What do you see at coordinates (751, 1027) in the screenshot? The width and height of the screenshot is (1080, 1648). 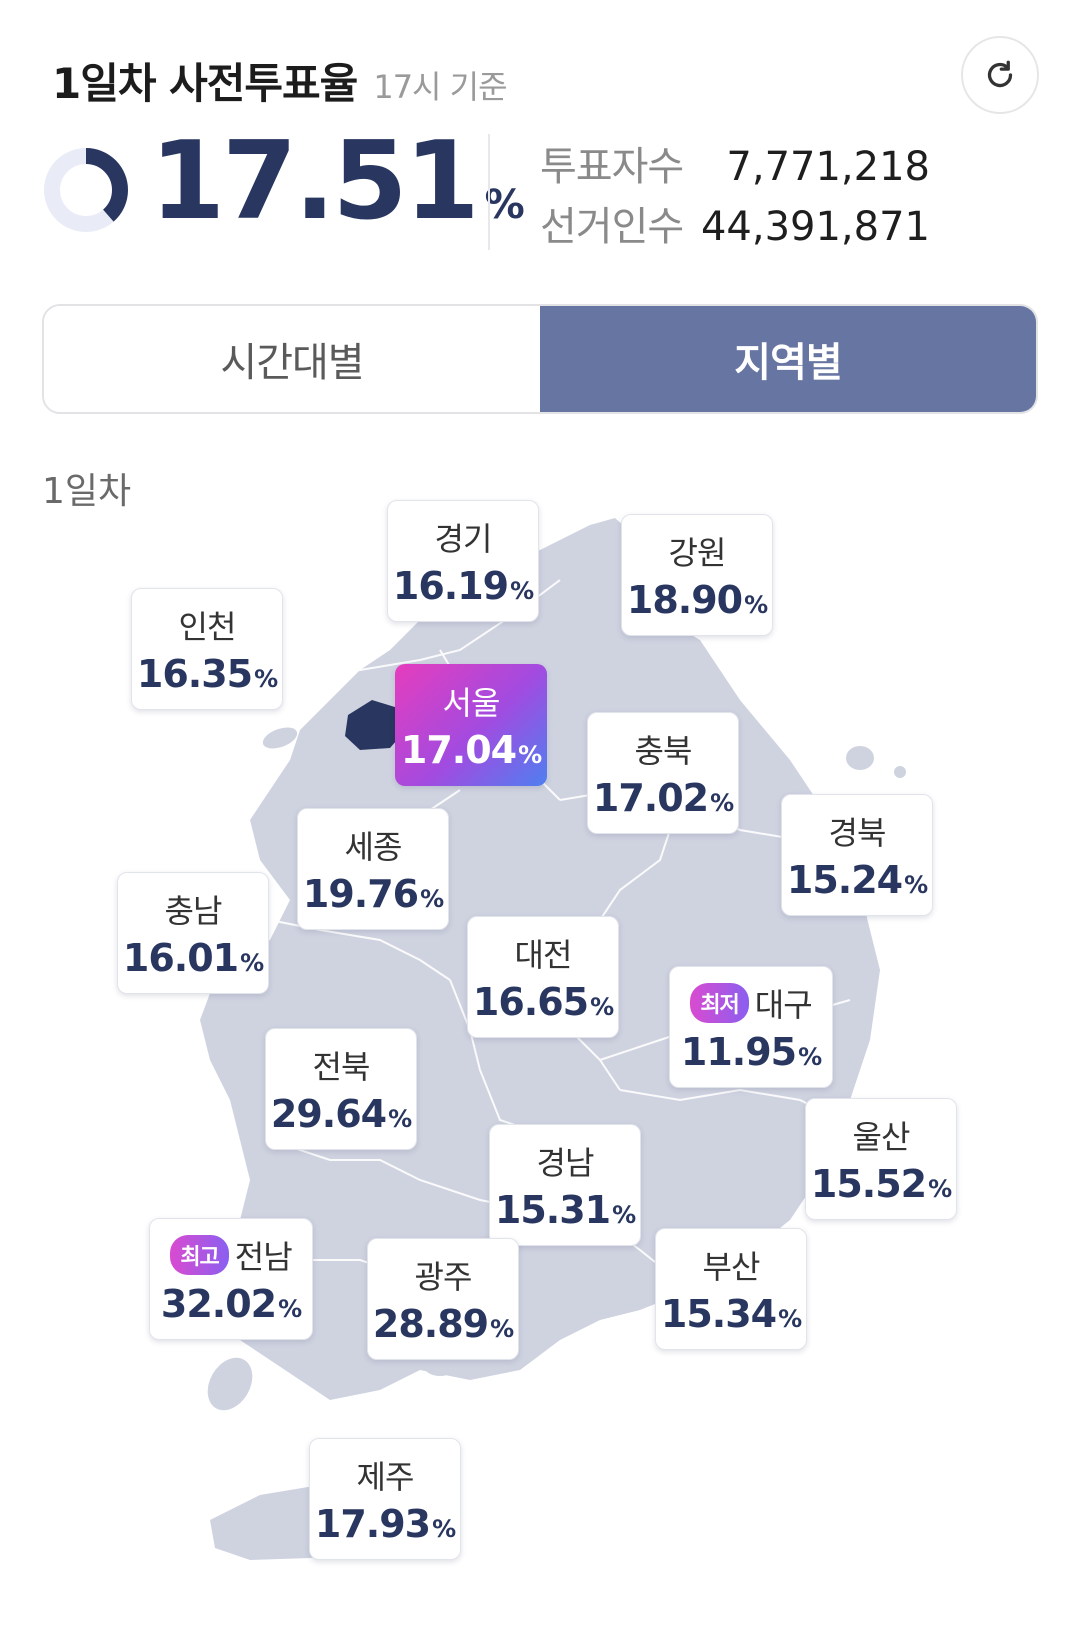 I see `region-card-daegu: 최저 대구 11.95%` at bounding box center [751, 1027].